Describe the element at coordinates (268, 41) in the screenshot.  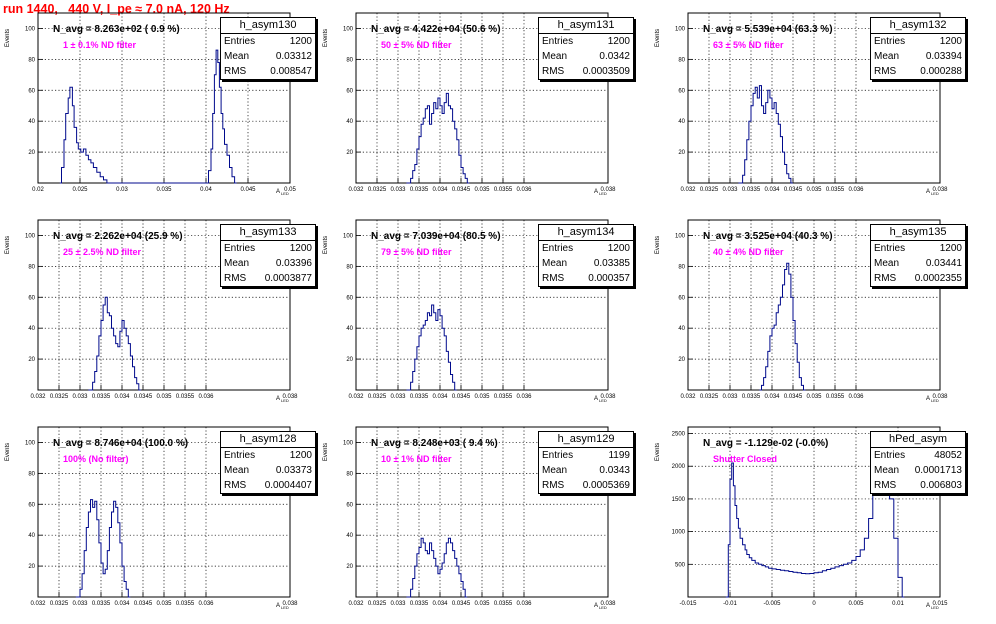
I see `stats-row-entries: Entries 1200` at that location.